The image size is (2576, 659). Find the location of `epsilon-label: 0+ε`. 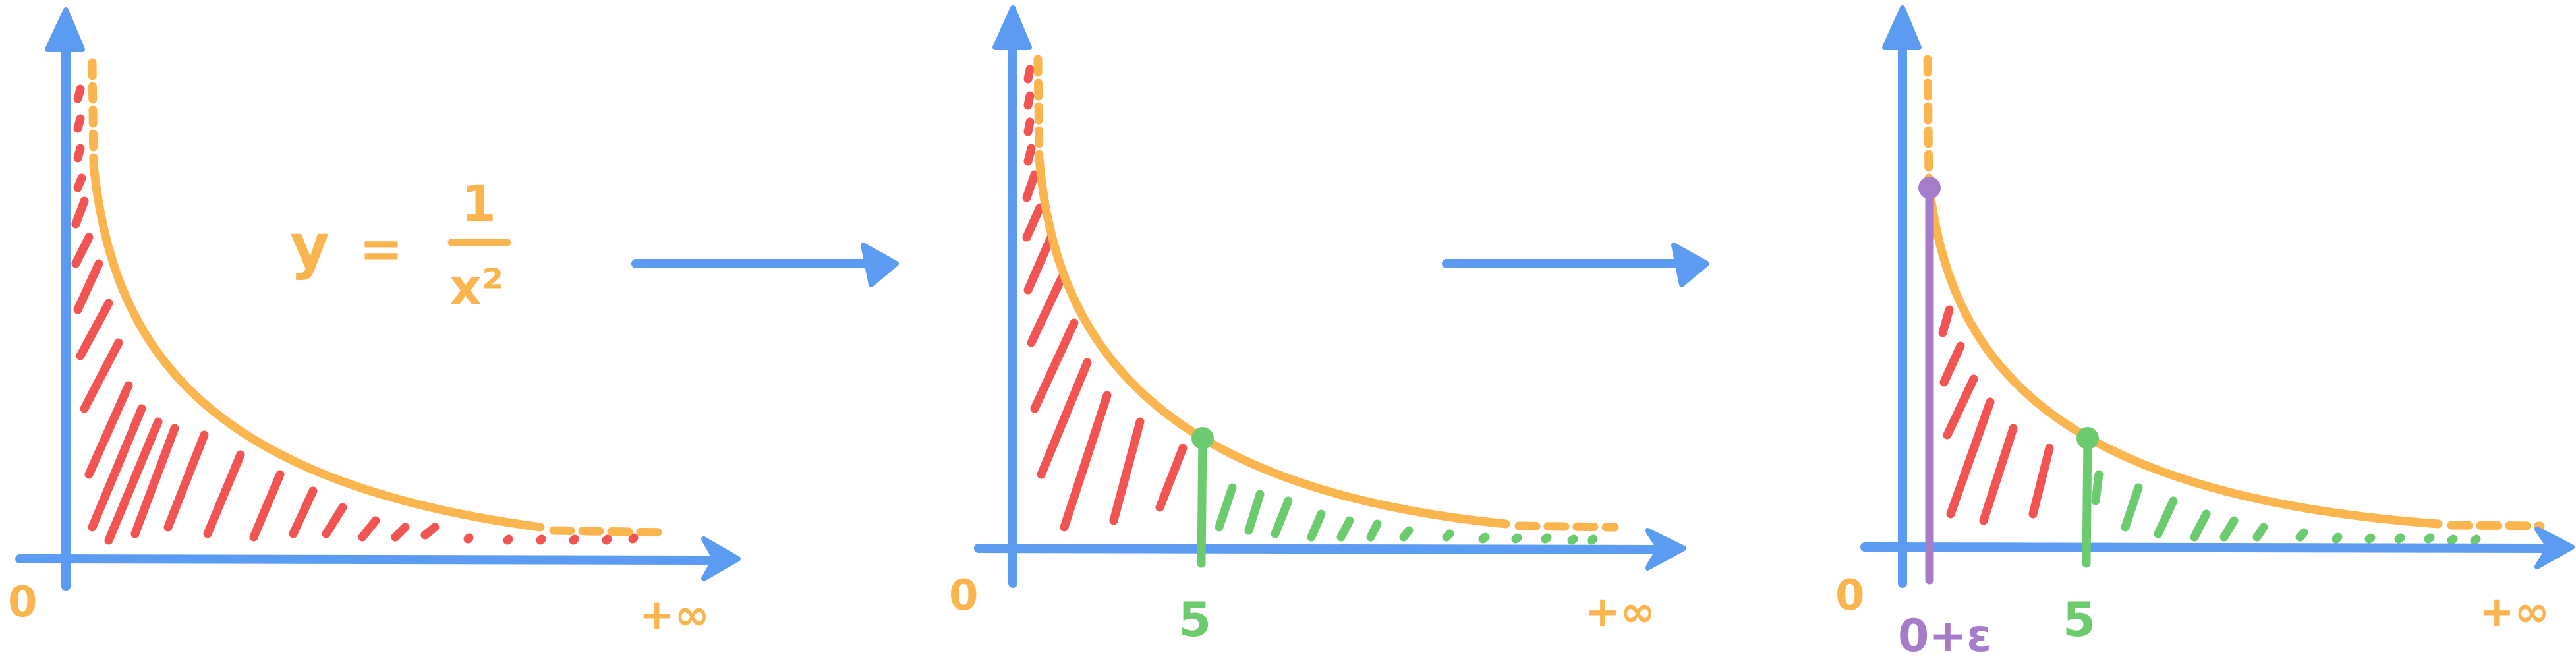

epsilon-label: 0+ε is located at coordinates (1945, 635).